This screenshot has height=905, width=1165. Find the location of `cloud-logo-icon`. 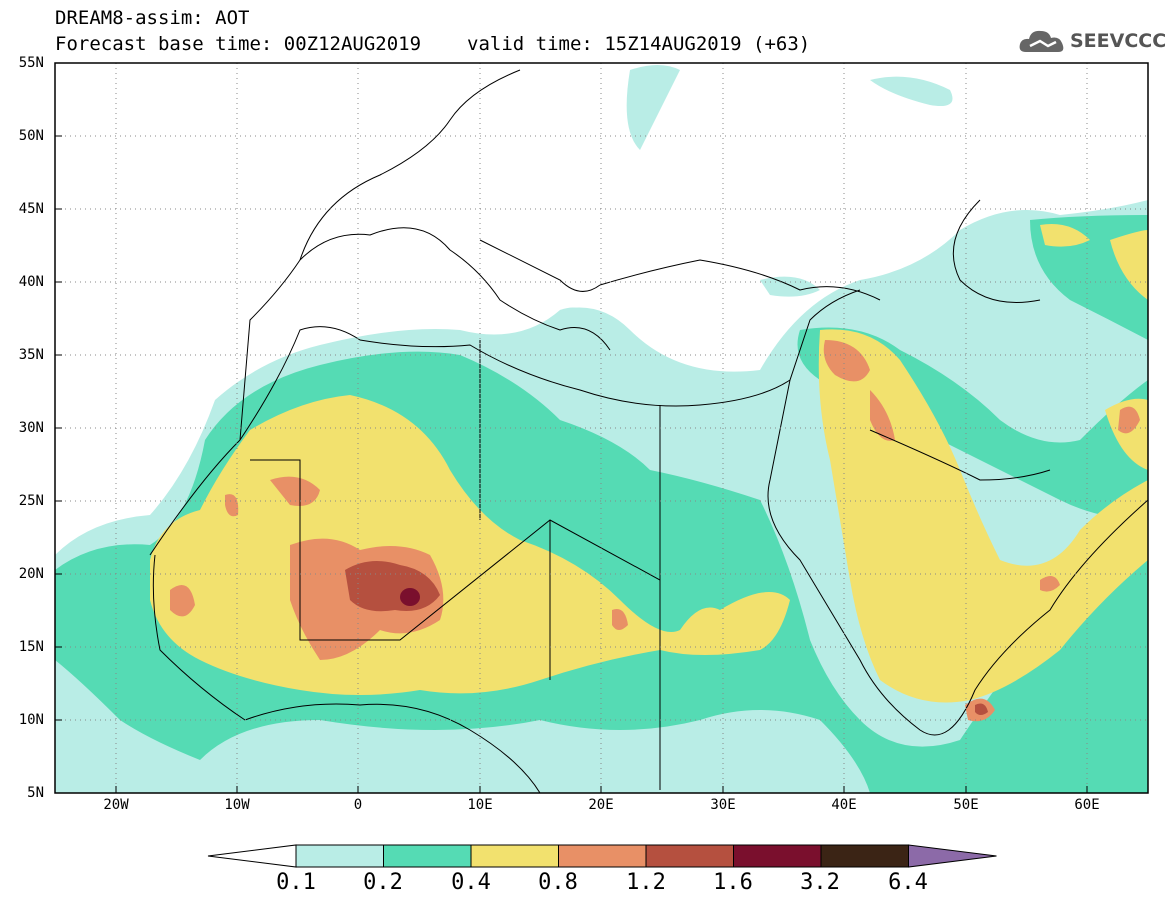

cloud-logo-icon is located at coordinates (1041, 41).